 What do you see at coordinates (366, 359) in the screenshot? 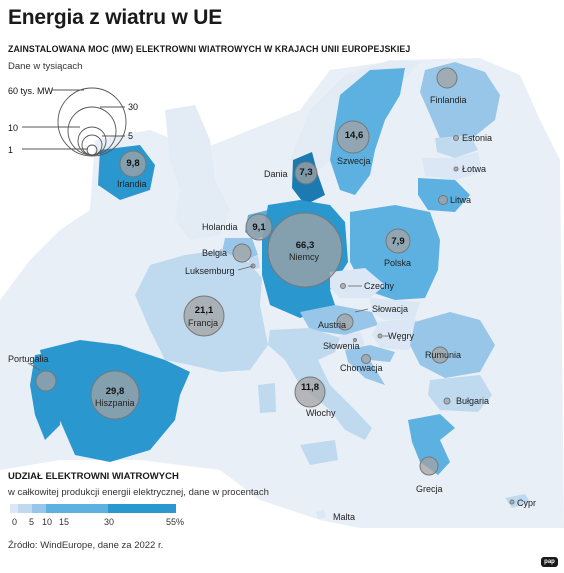
I see `bubble-chorwacja` at bounding box center [366, 359].